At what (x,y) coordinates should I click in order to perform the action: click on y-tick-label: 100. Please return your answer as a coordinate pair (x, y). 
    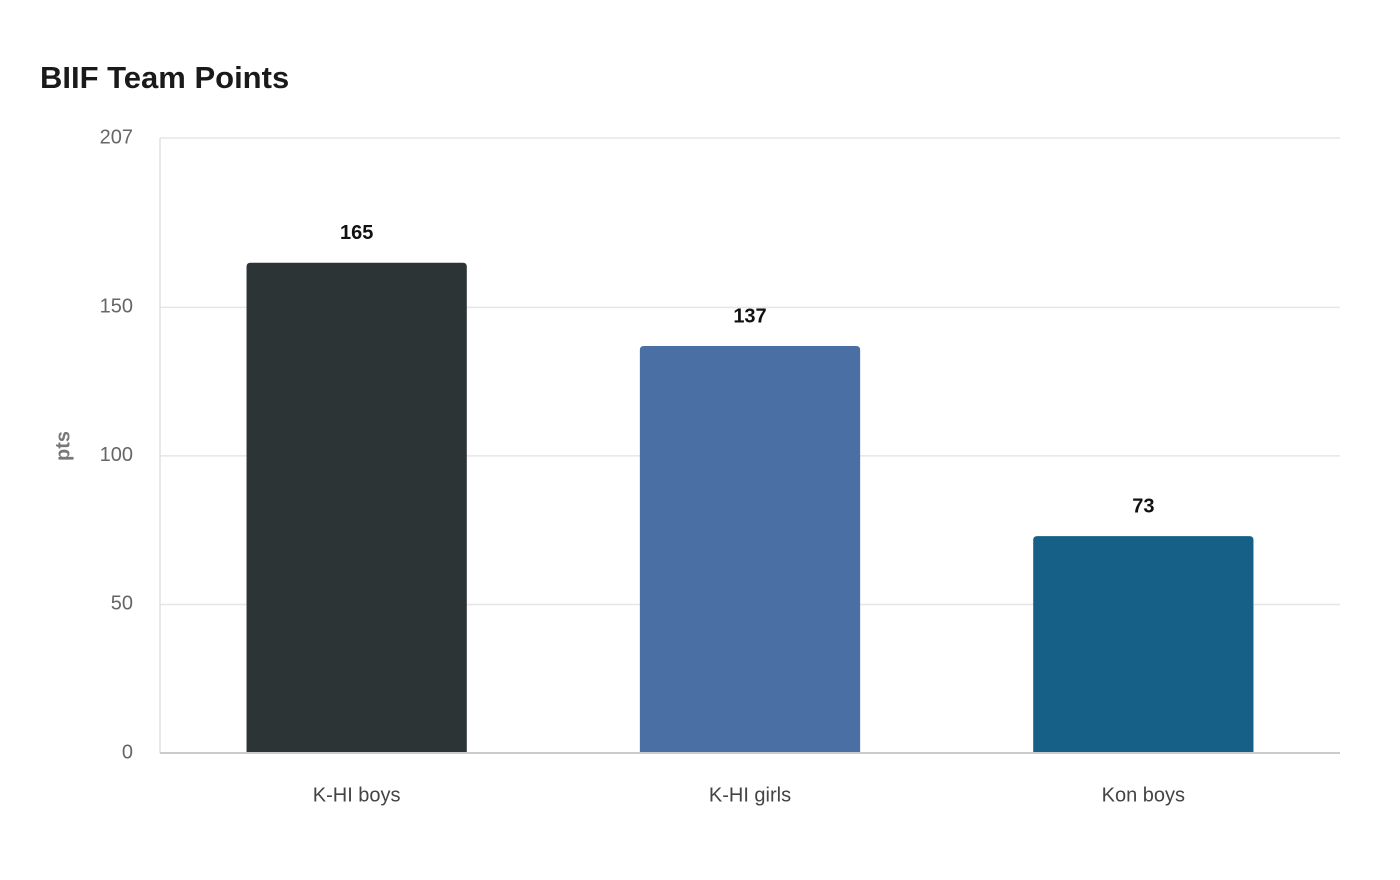
    Looking at the image, I should click on (116, 455).